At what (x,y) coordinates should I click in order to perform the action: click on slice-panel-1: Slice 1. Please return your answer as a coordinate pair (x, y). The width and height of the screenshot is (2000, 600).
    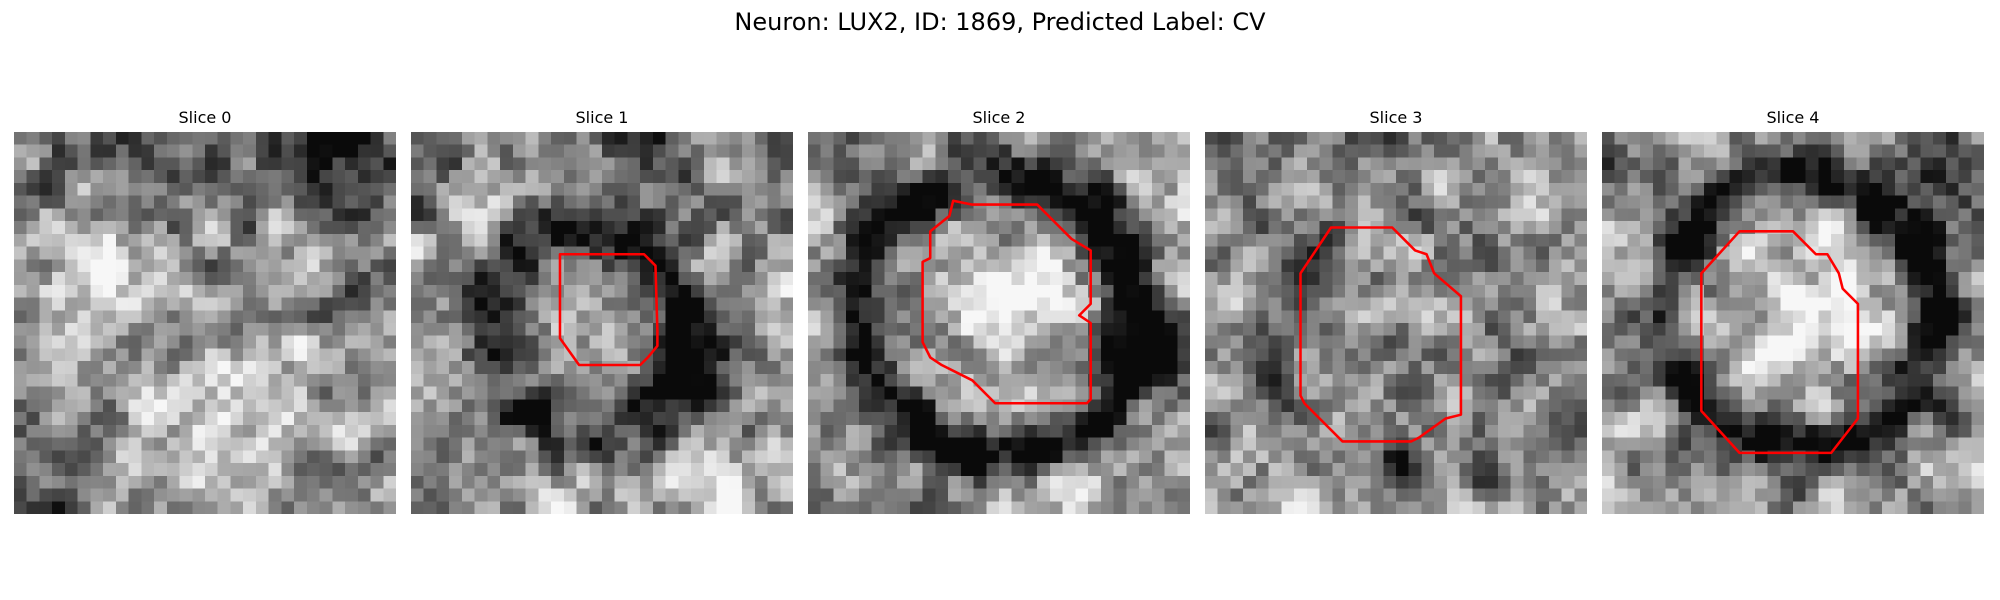
    Looking at the image, I should click on (602, 311).